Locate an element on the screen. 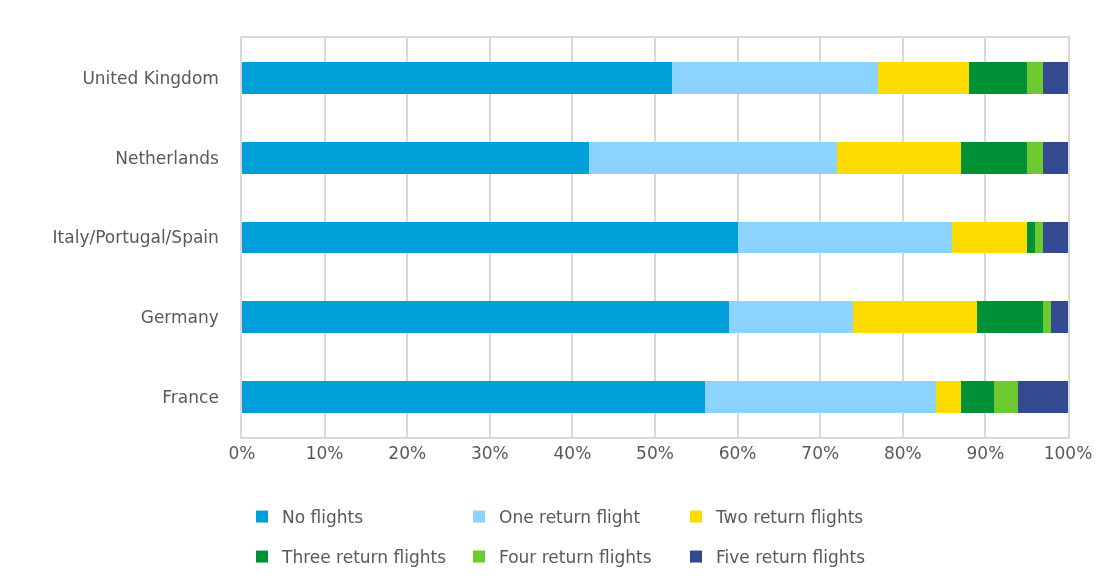  x-tick-label: 40% is located at coordinates (572, 453).